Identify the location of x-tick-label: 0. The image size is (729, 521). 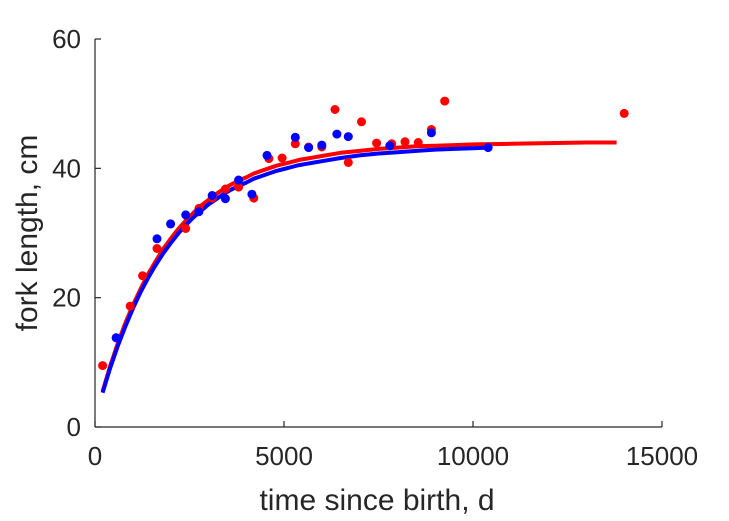
(95, 456).